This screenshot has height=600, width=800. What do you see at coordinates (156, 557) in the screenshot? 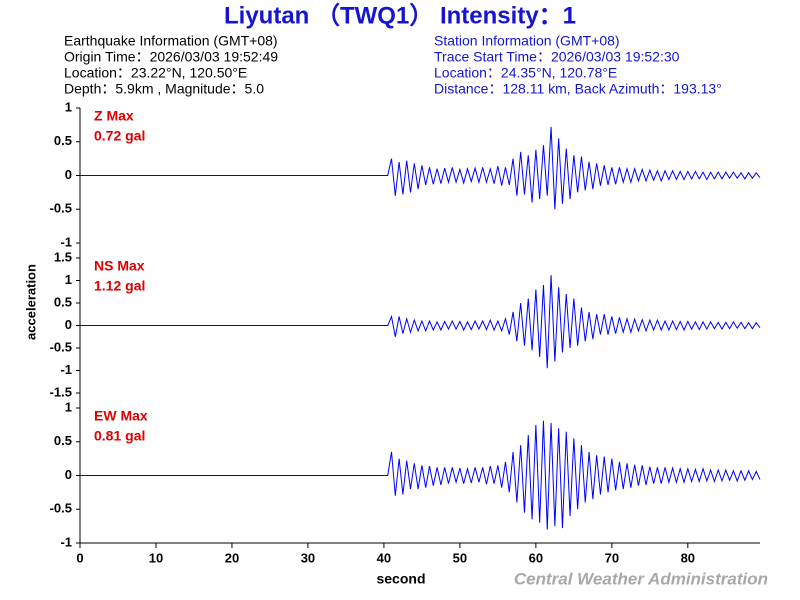
I see `x-tick-label: 10` at bounding box center [156, 557].